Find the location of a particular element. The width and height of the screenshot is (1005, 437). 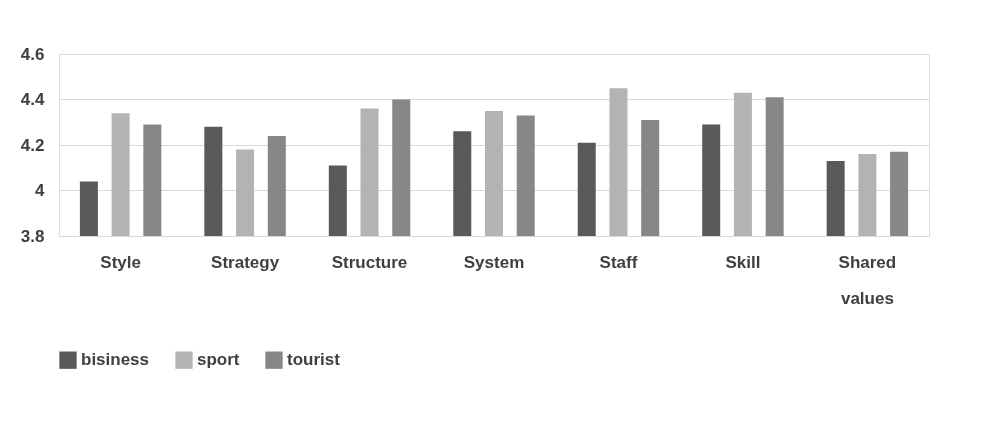

legend-label: bisiness is located at coordinates (115, 360).